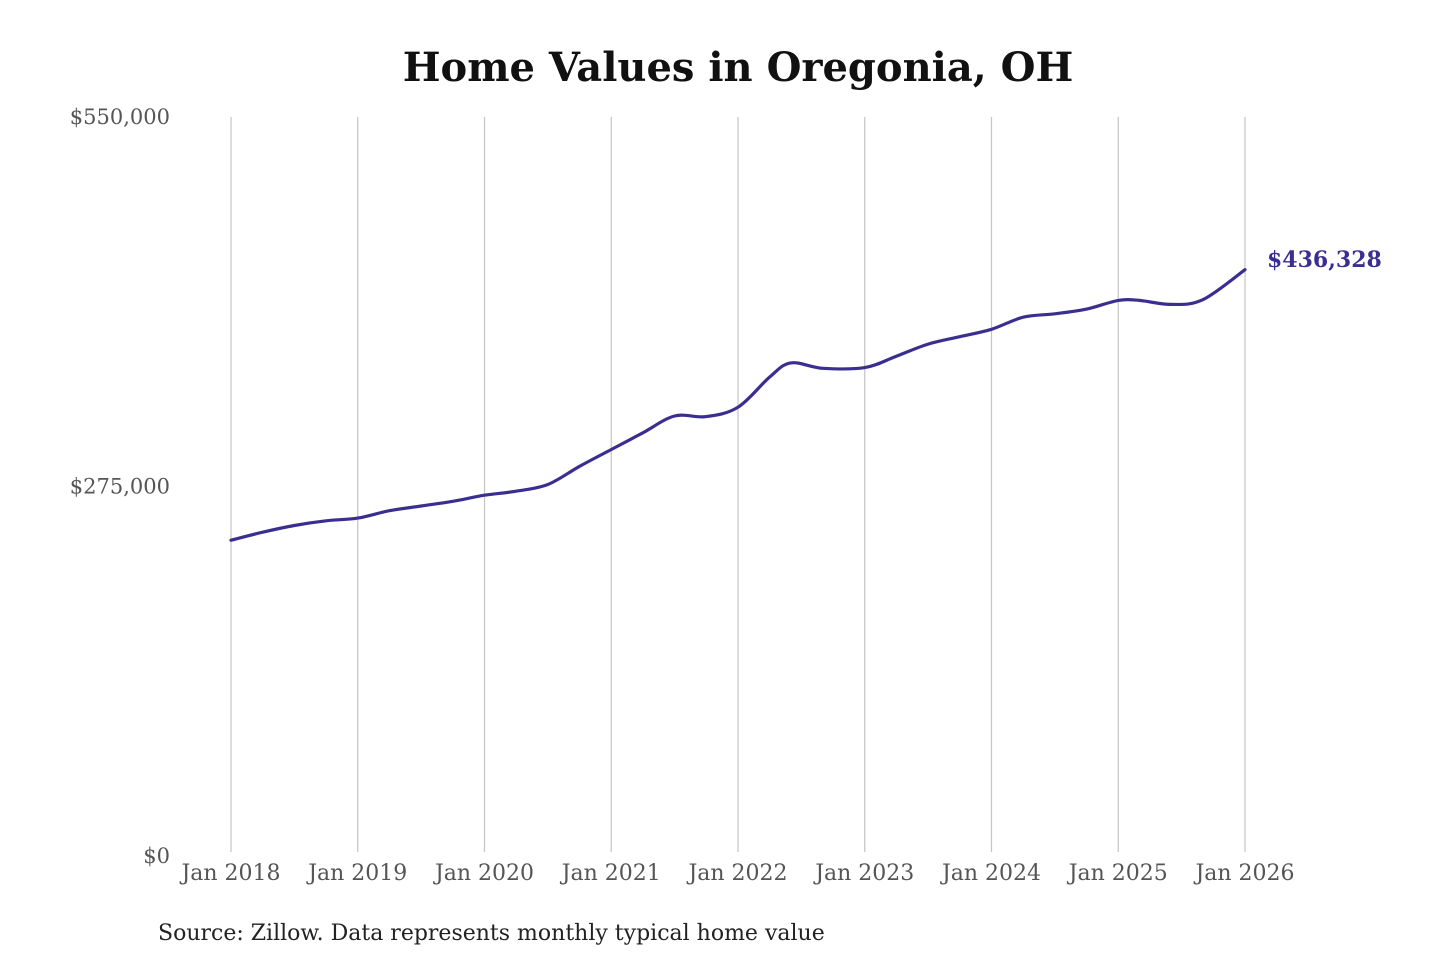  I want to click on x-tick-label-3: Jan 2021, so click(610, 873).